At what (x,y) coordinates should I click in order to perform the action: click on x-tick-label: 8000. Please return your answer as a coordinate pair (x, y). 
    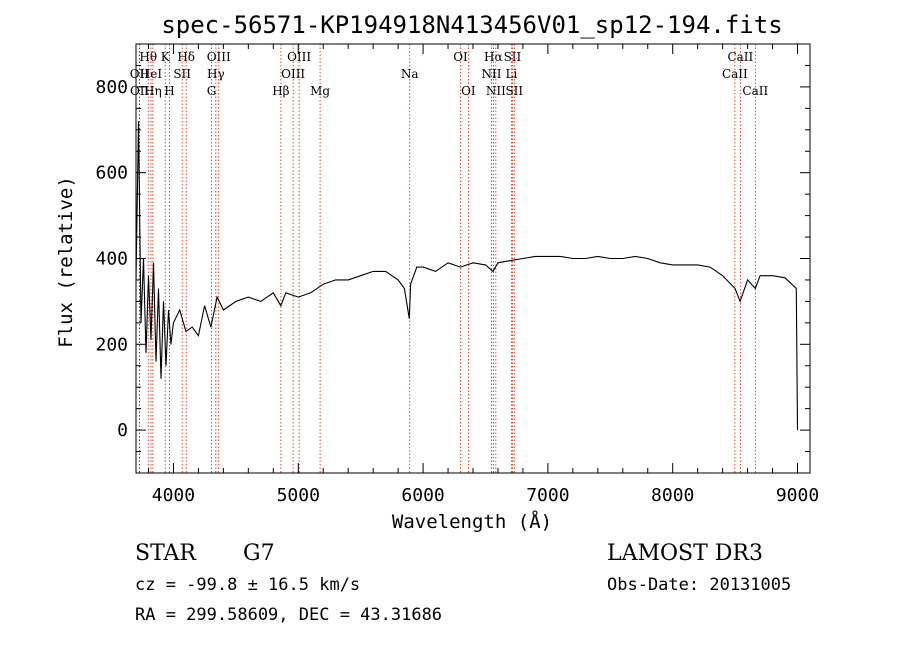
    Looking at the image, I should click on (672, 495).